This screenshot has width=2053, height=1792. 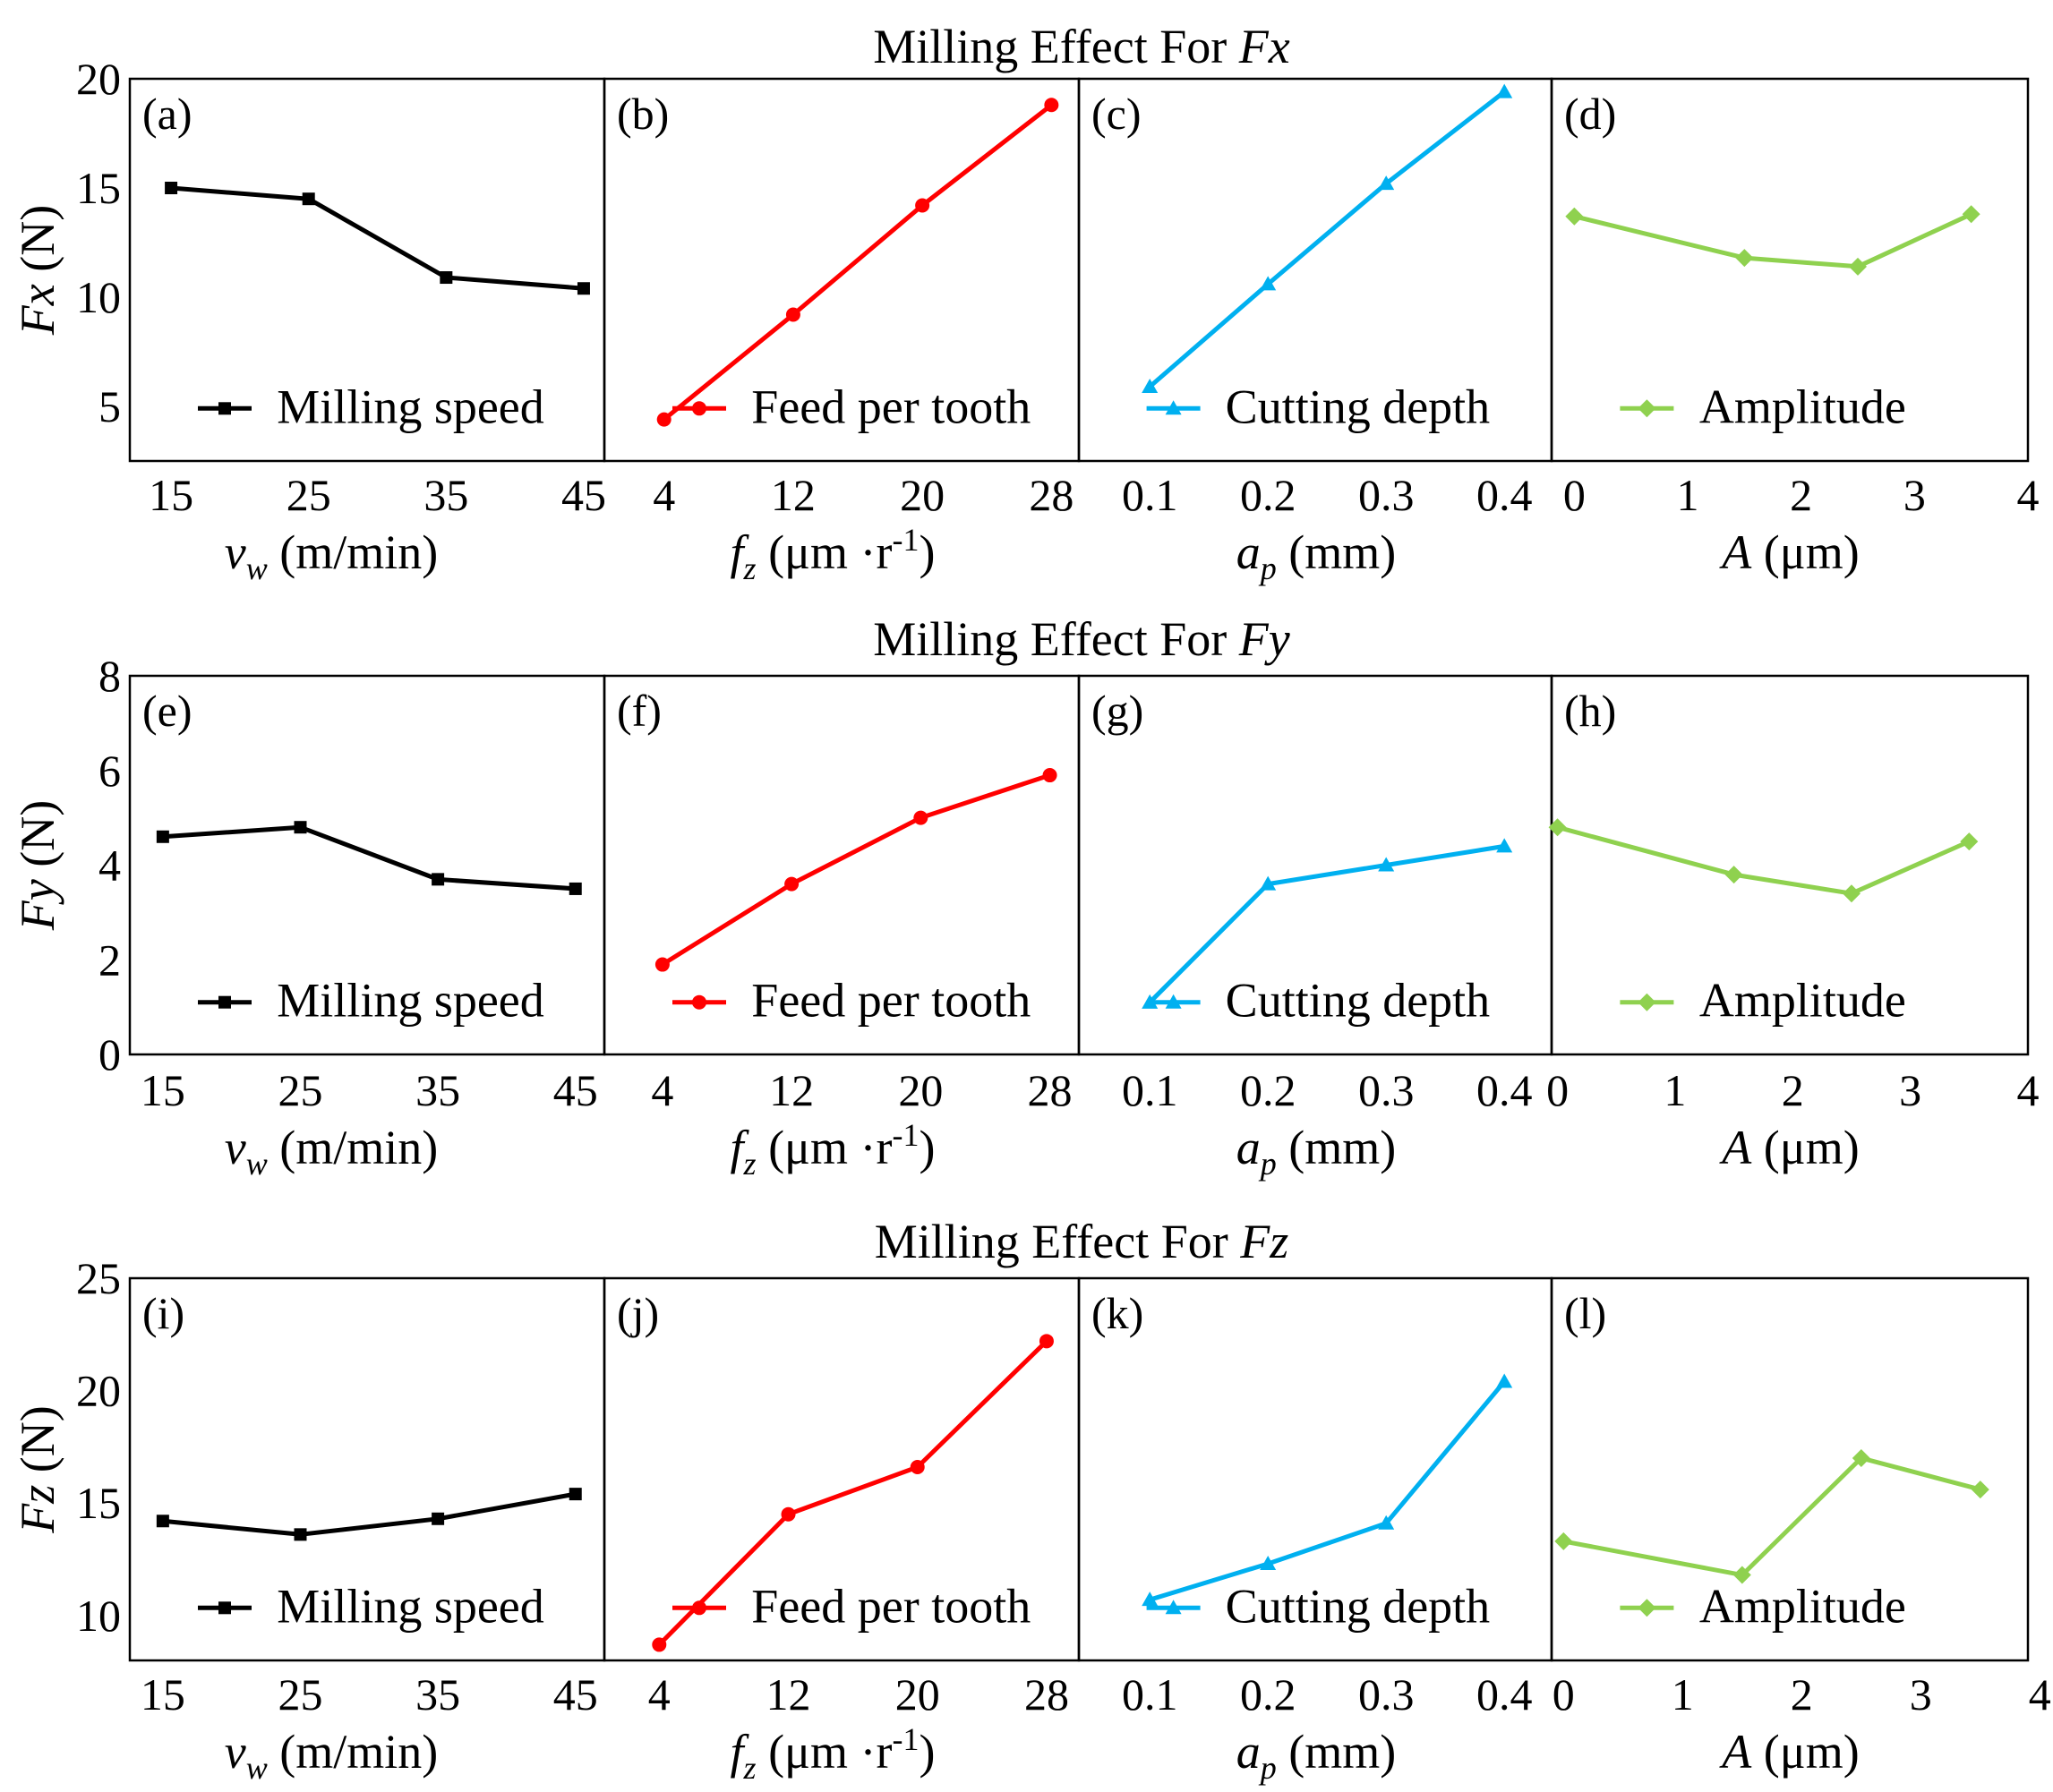 What do you see at coordinates (300, 1090) in the screenshot?
I see `x-tick-label: 25` at bounding box center [300, 1090].